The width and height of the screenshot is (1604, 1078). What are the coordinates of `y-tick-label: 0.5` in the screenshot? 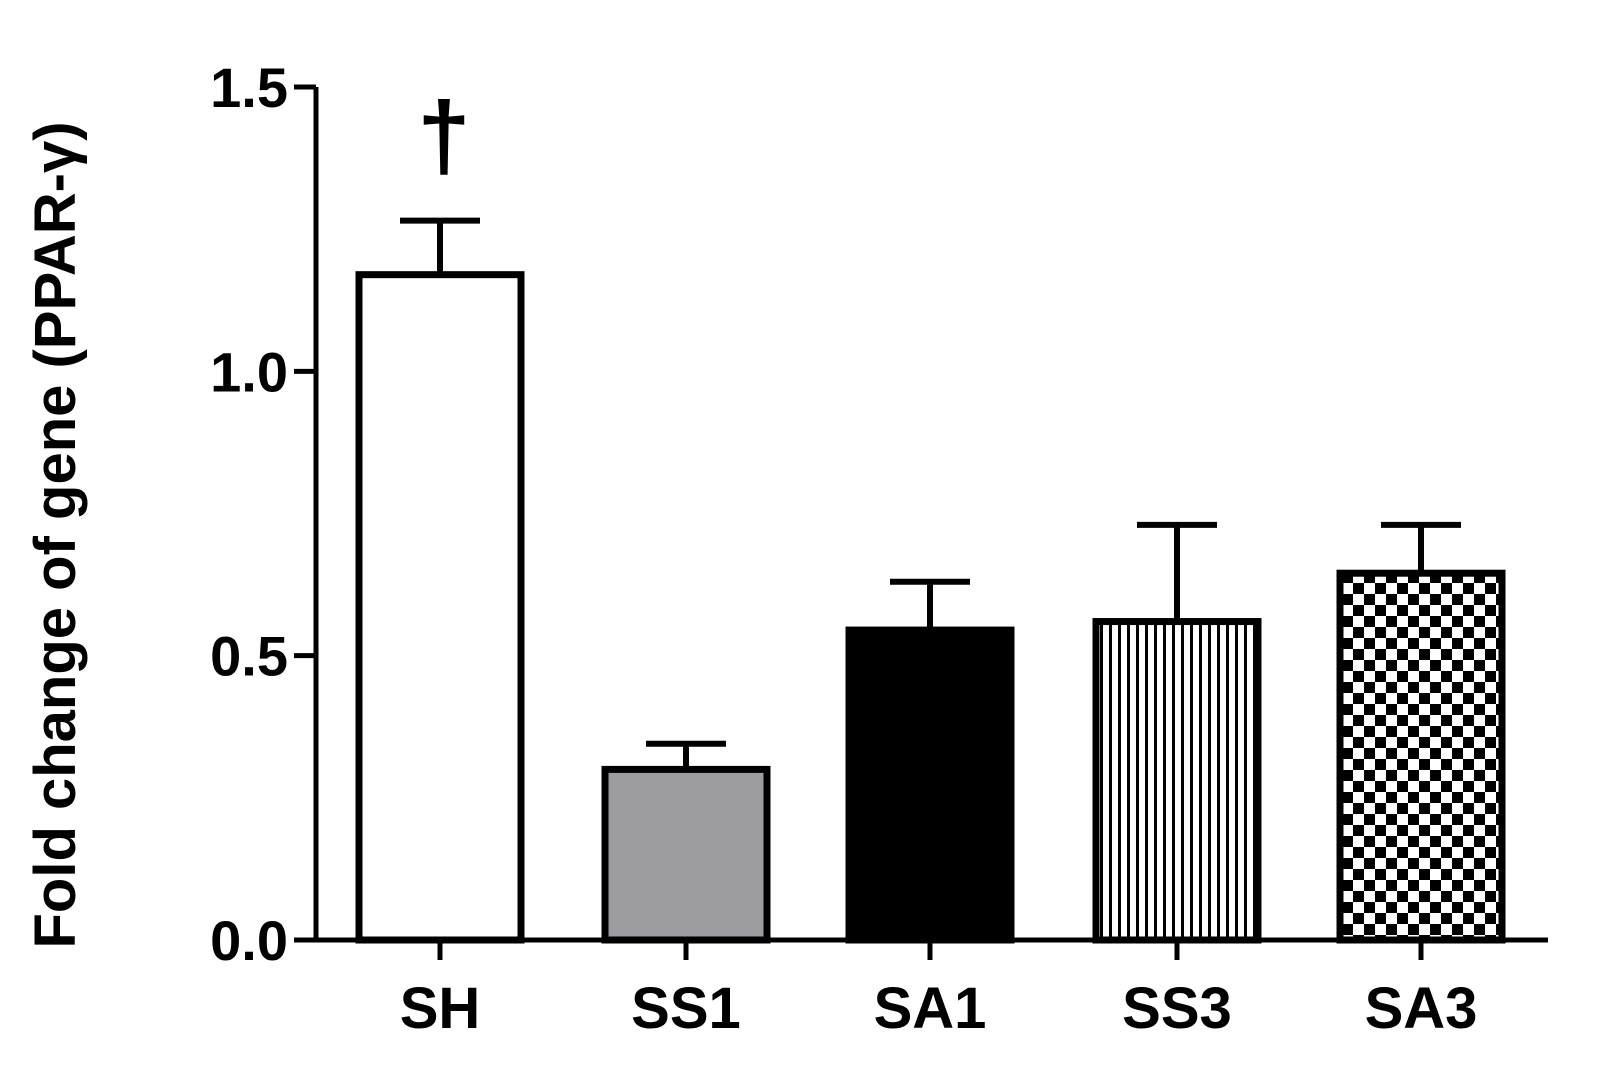 It's located at (249, 656).